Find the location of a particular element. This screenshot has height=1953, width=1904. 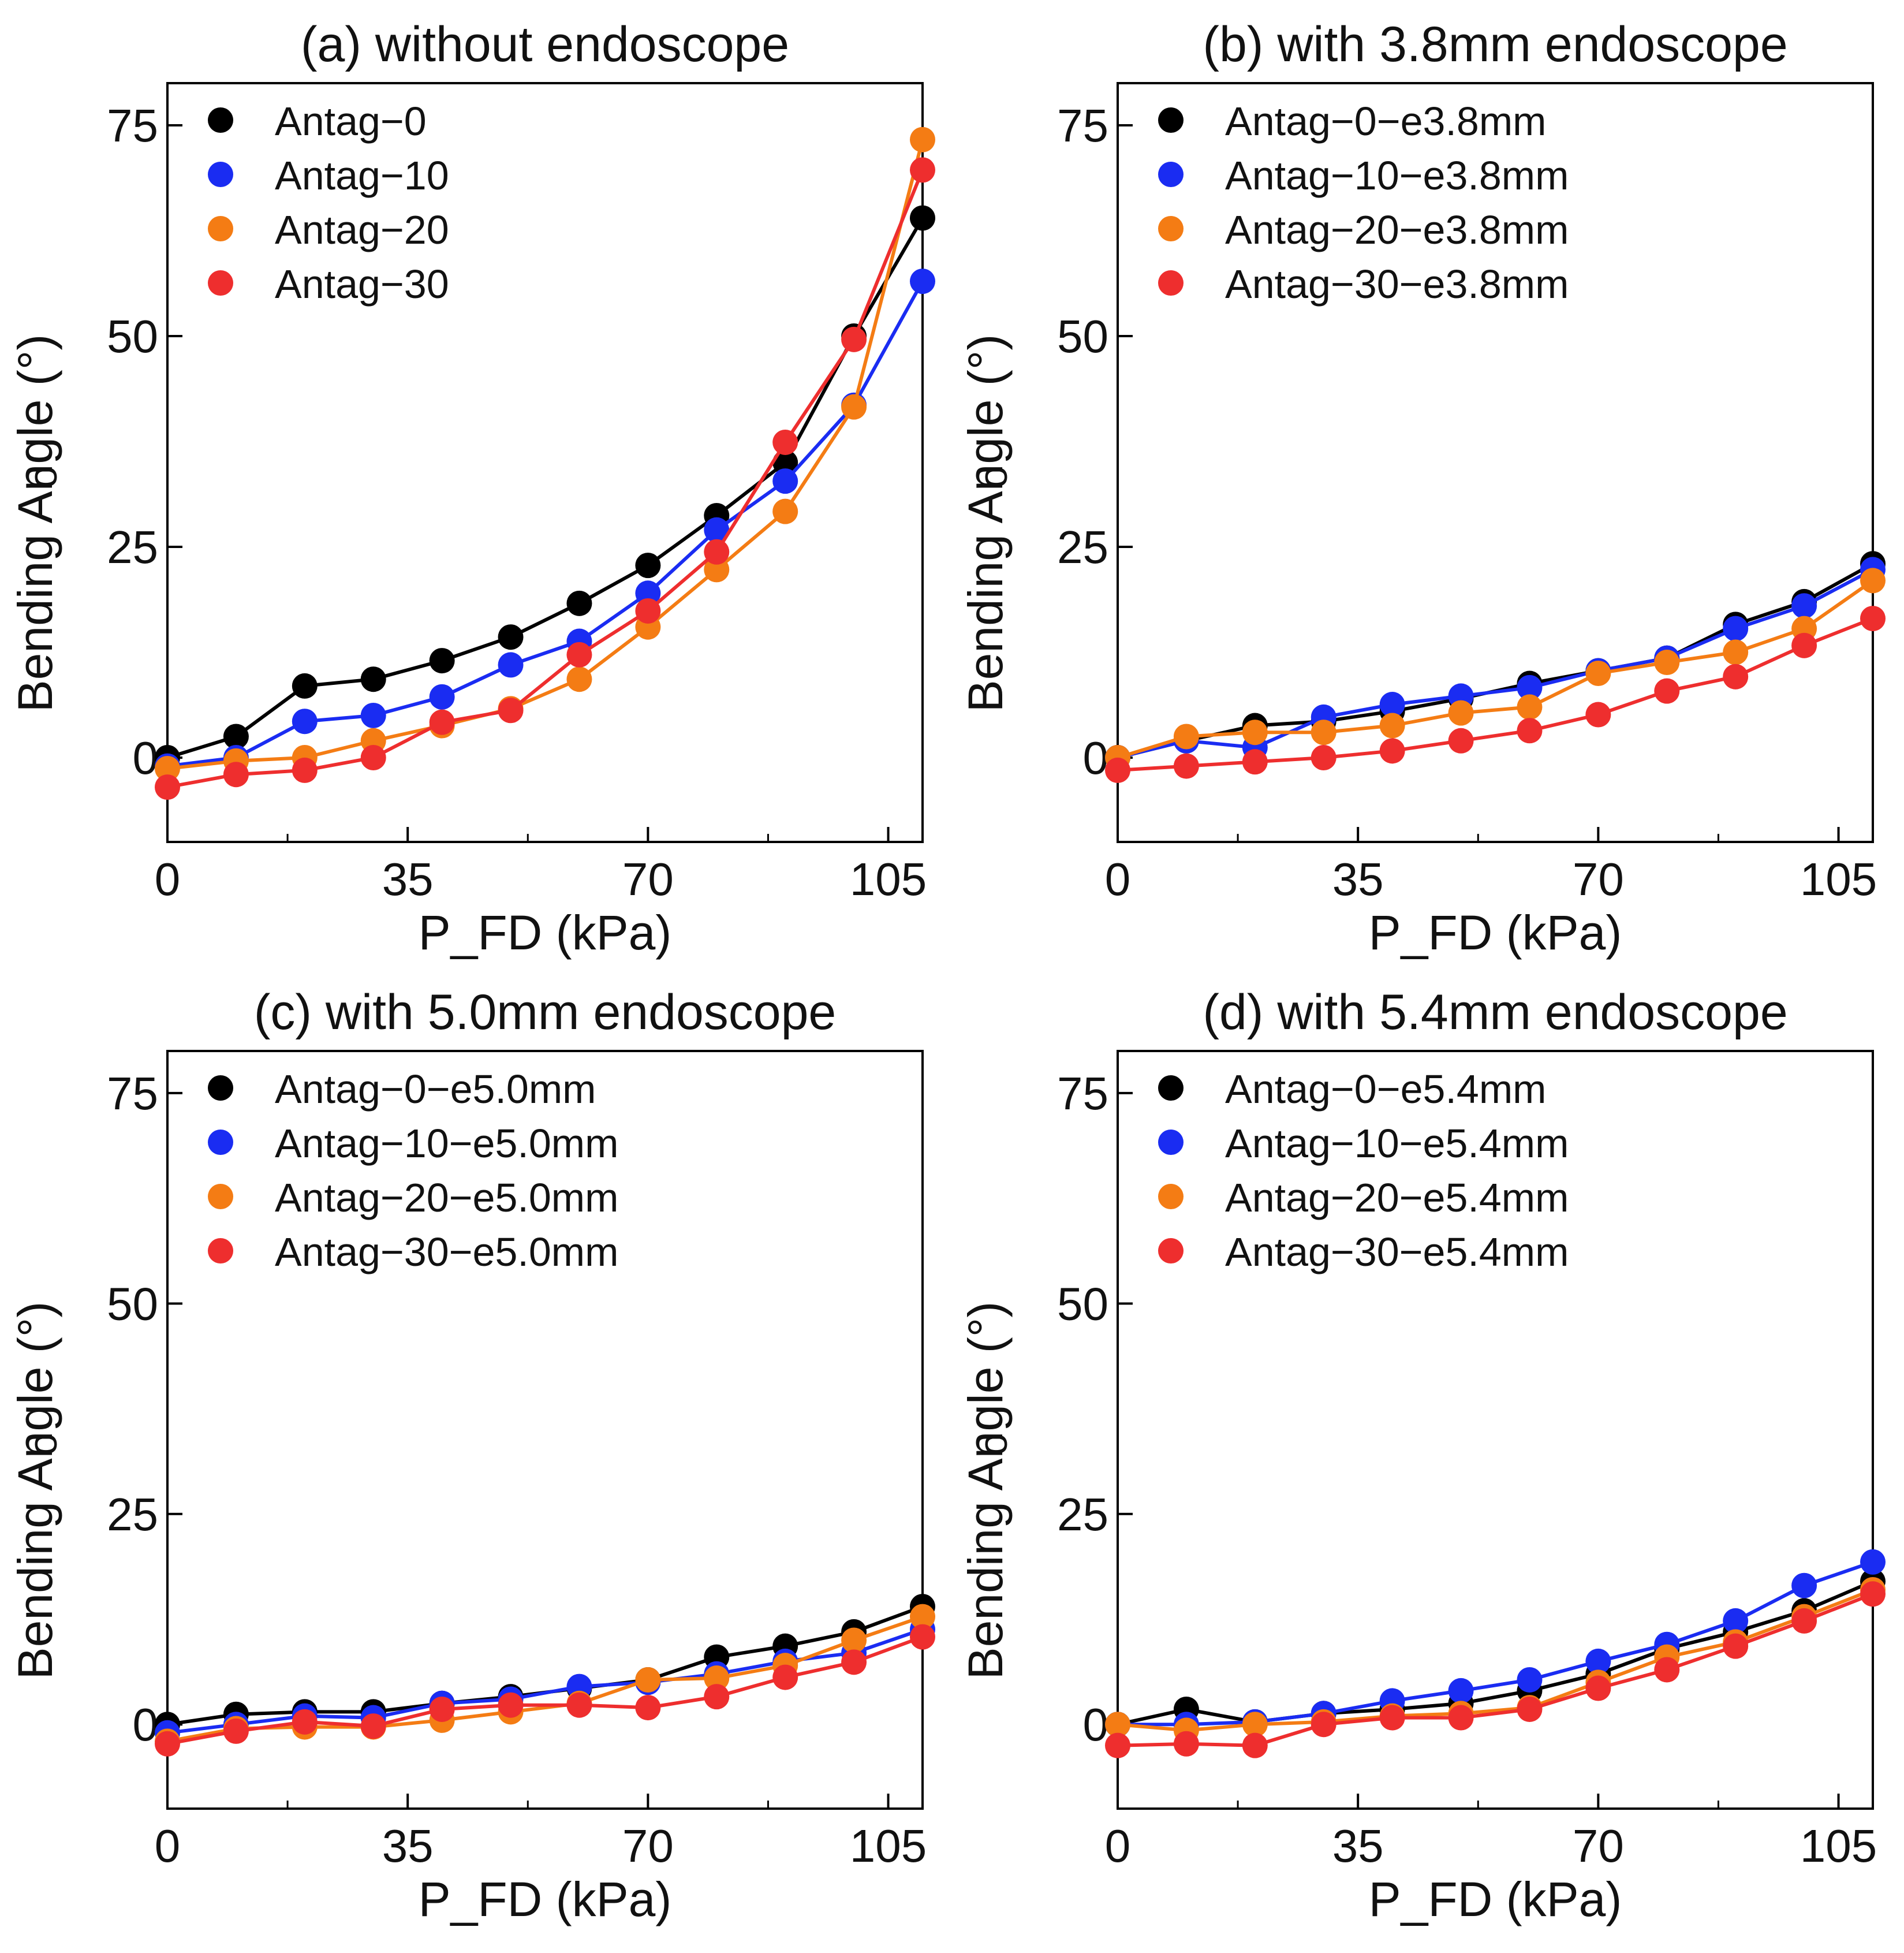

x-axis-label: P_FD (kPa) is located at coordinates (1495, 1899).